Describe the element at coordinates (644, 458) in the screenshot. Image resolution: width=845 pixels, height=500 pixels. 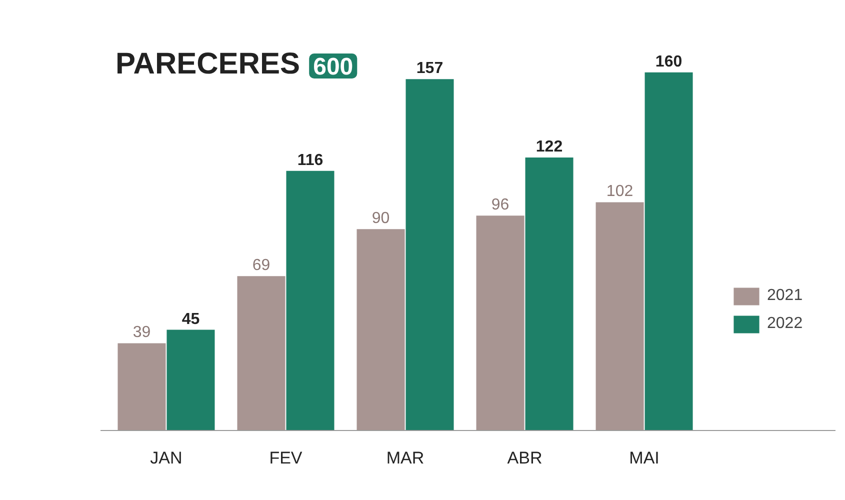
I see `x-tick-label: MAI` at that location.